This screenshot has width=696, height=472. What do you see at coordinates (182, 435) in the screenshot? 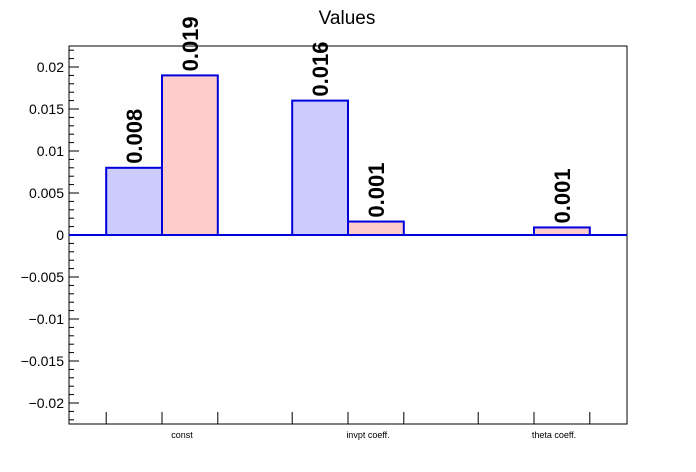
I see `x-category-label: const` at bounding box center [182, 435].